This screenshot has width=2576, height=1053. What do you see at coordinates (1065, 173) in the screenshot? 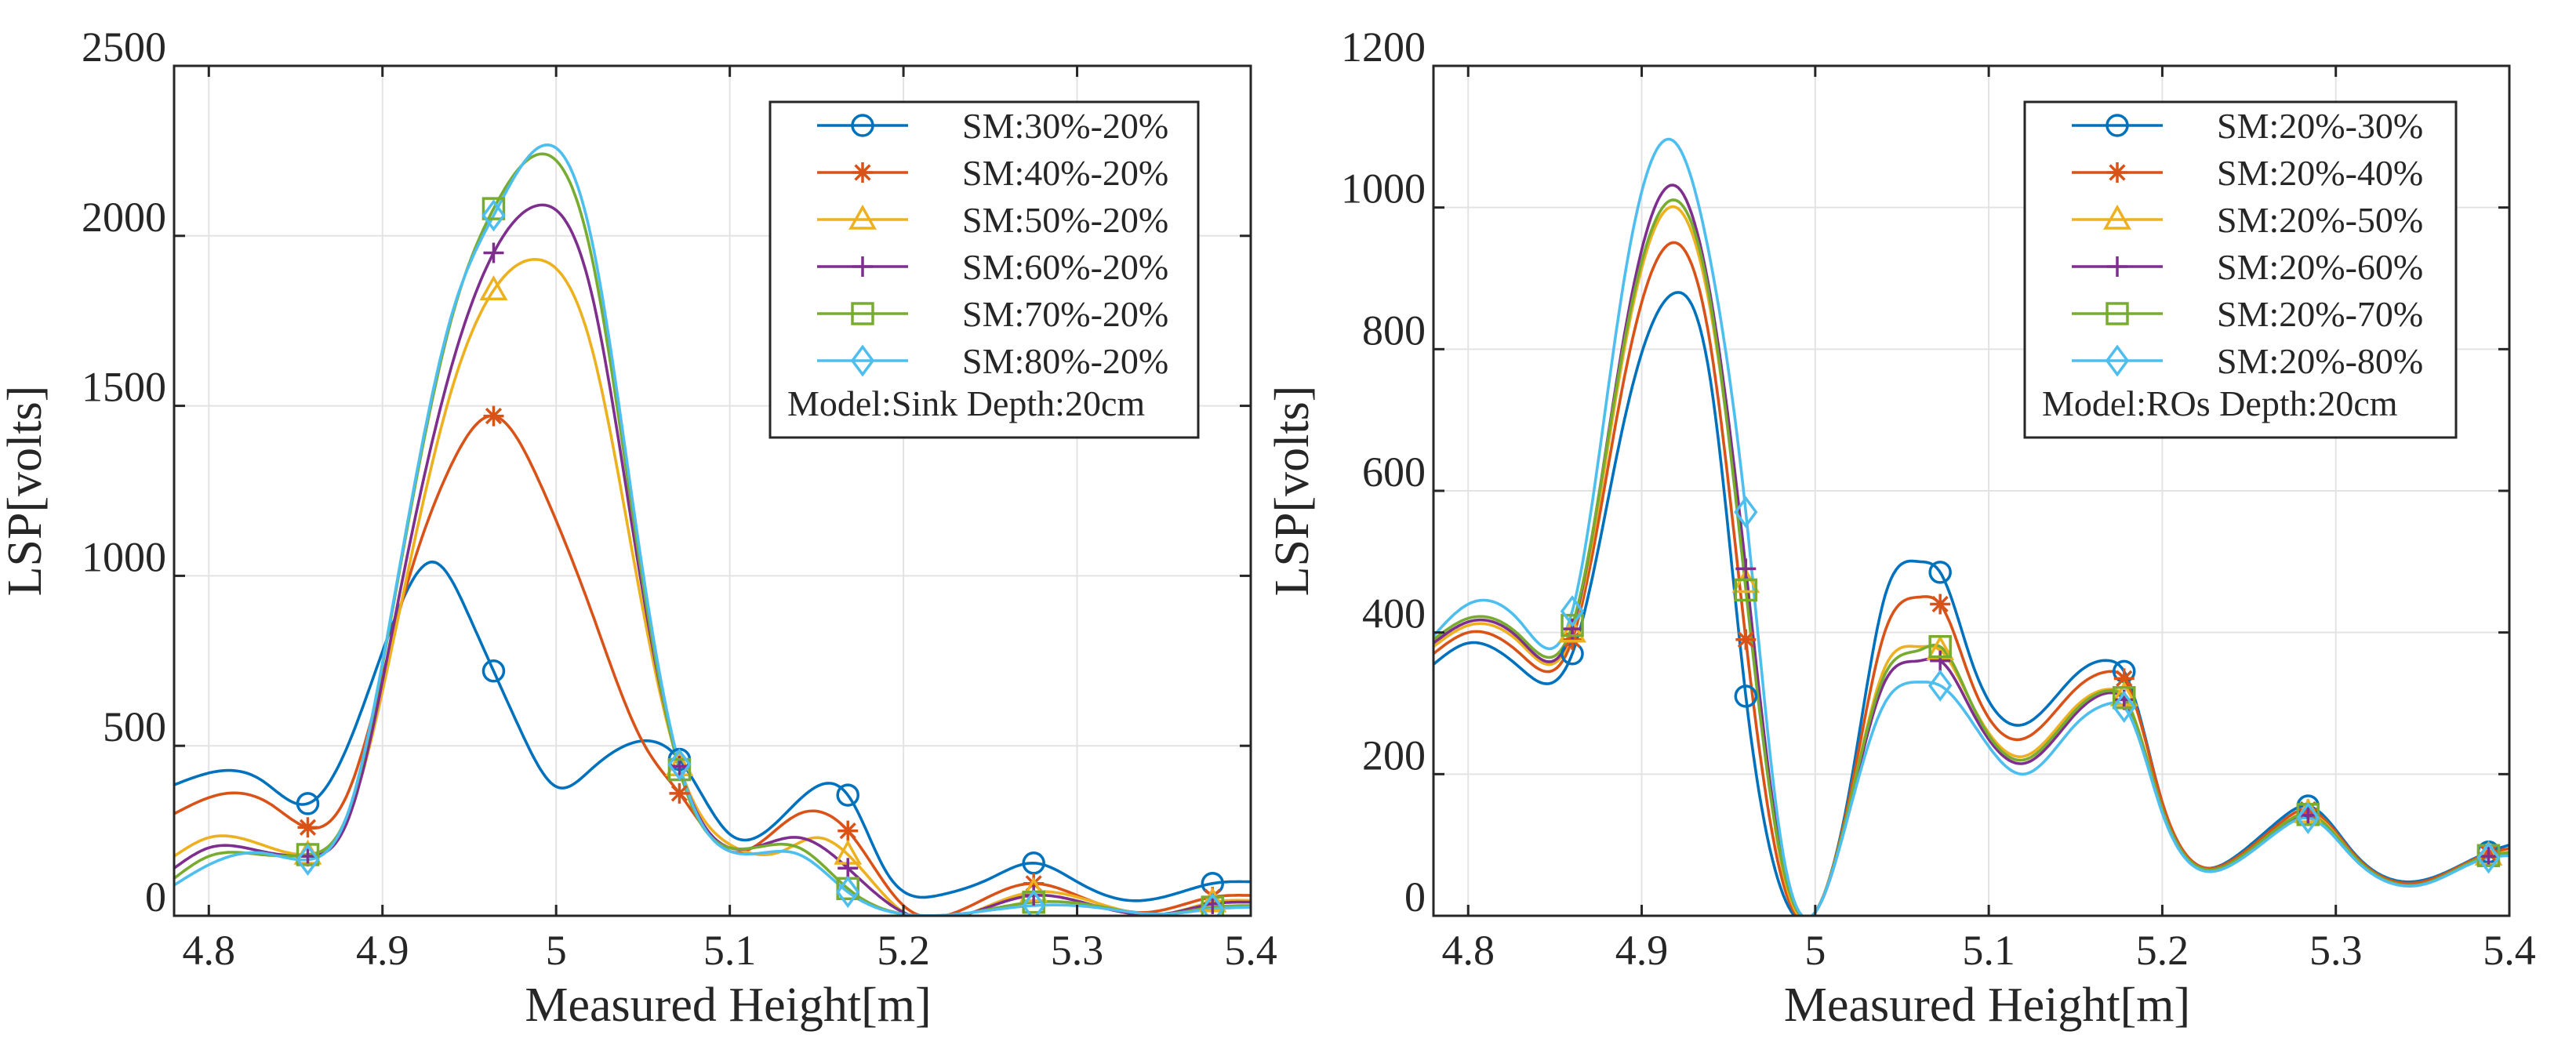
I see `legend-entry-label: SM:40%-20%` at bounding box center [1065, 173].